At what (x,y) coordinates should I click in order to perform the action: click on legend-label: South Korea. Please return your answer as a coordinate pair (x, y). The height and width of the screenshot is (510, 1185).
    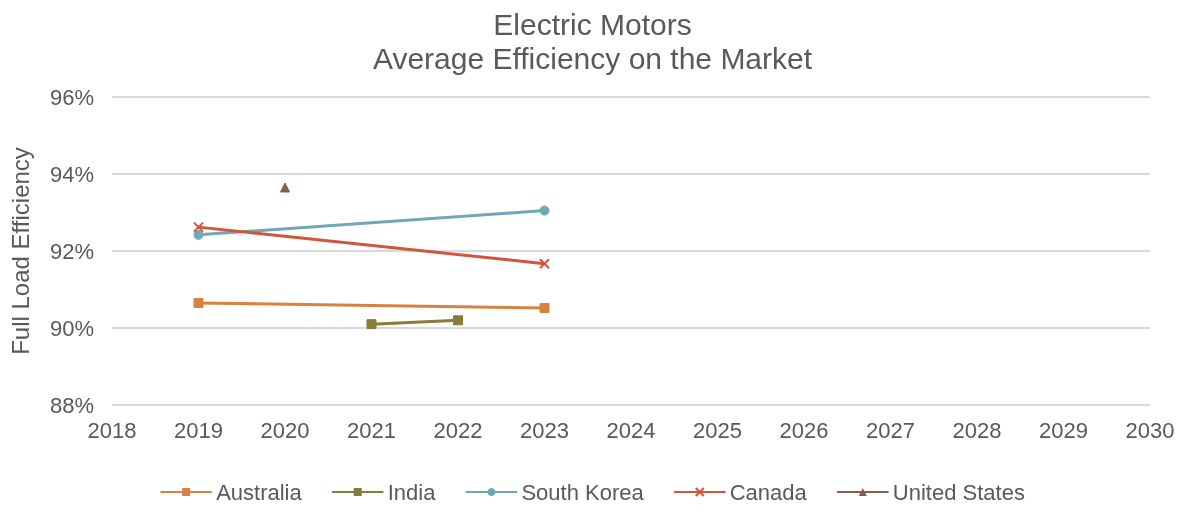
    Looking at the image, I should click on (583, 492).